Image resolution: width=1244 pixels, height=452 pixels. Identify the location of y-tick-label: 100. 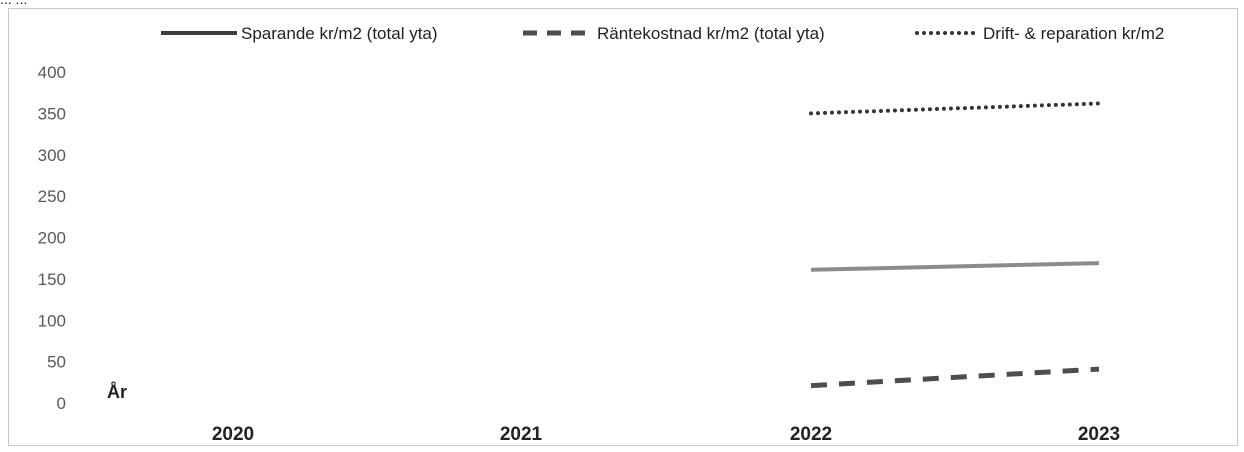
(52, 320).